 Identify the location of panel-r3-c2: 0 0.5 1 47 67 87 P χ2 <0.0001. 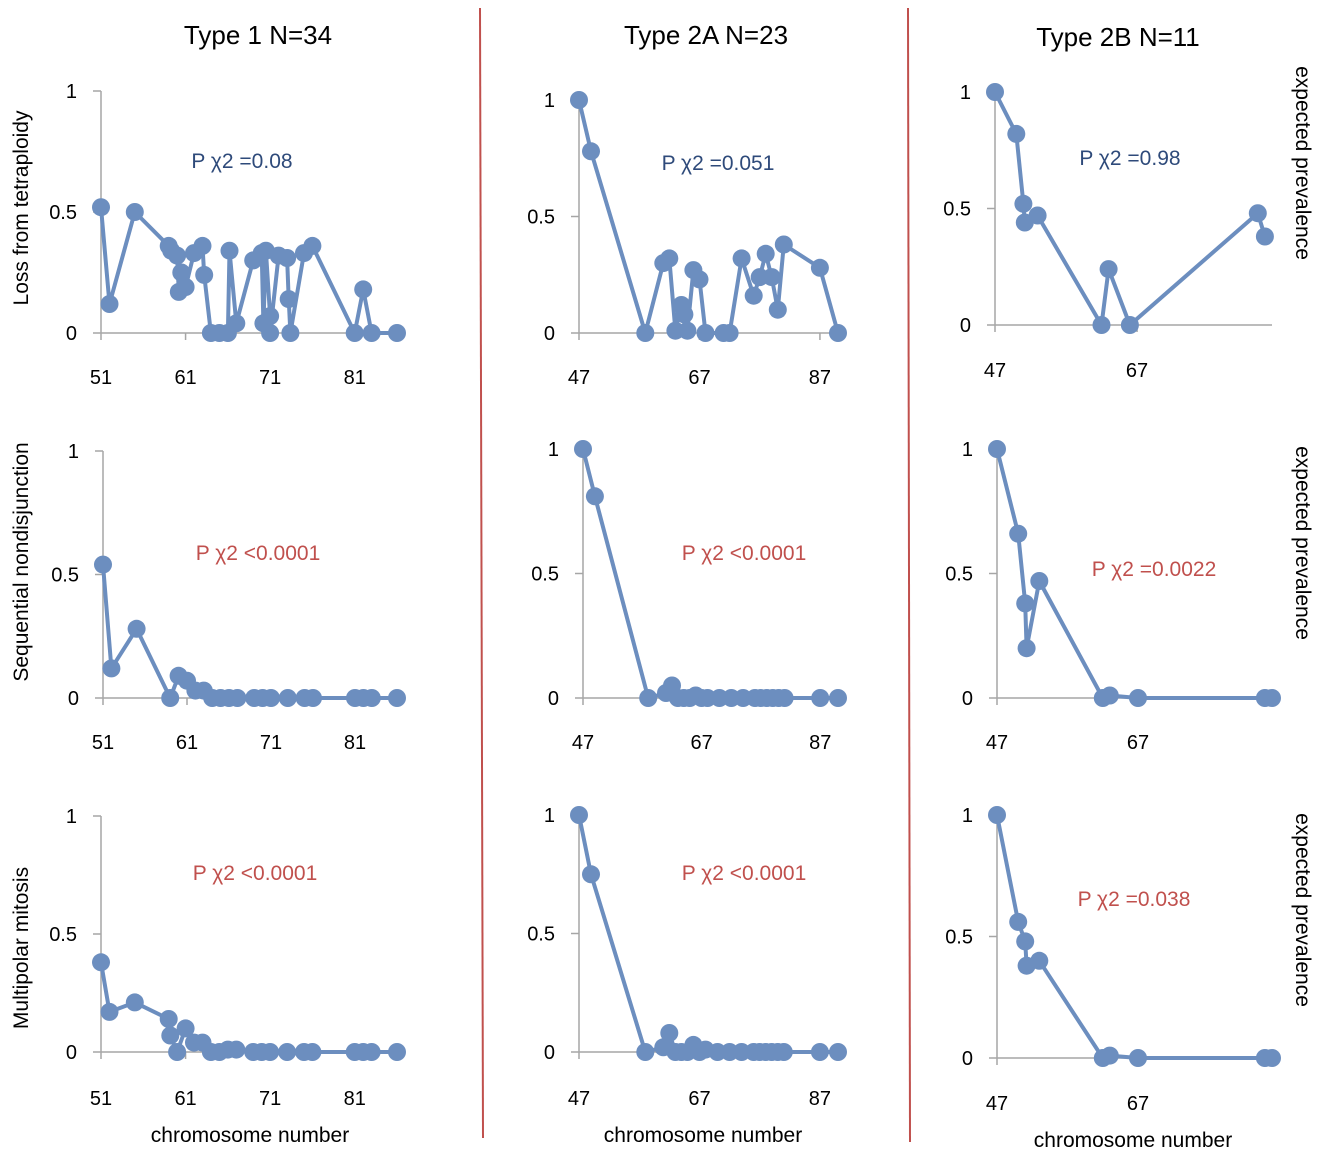
(687, 957).